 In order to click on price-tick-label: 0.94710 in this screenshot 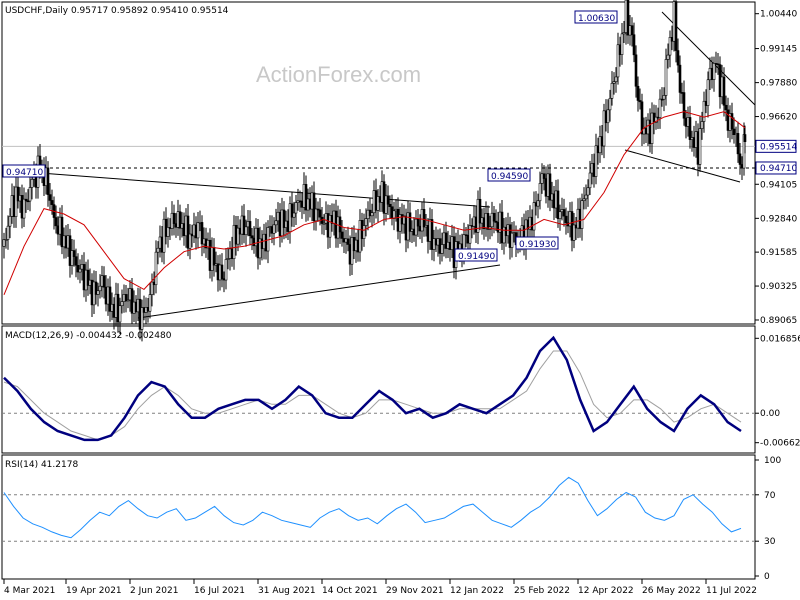, I will do `click(778, 169)`.